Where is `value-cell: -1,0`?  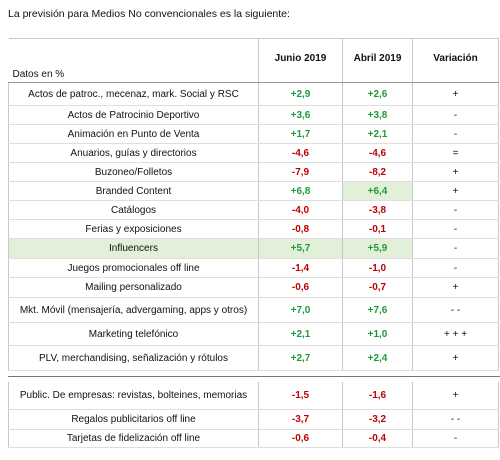 value-cell: -1,0 is located at coordinates (377, 268).